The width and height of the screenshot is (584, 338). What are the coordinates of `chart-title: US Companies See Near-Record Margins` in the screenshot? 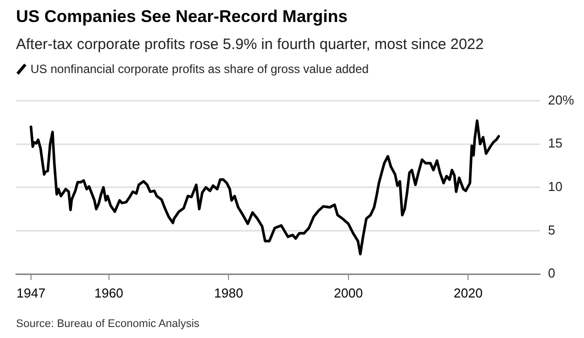 It's located at (182, 17).